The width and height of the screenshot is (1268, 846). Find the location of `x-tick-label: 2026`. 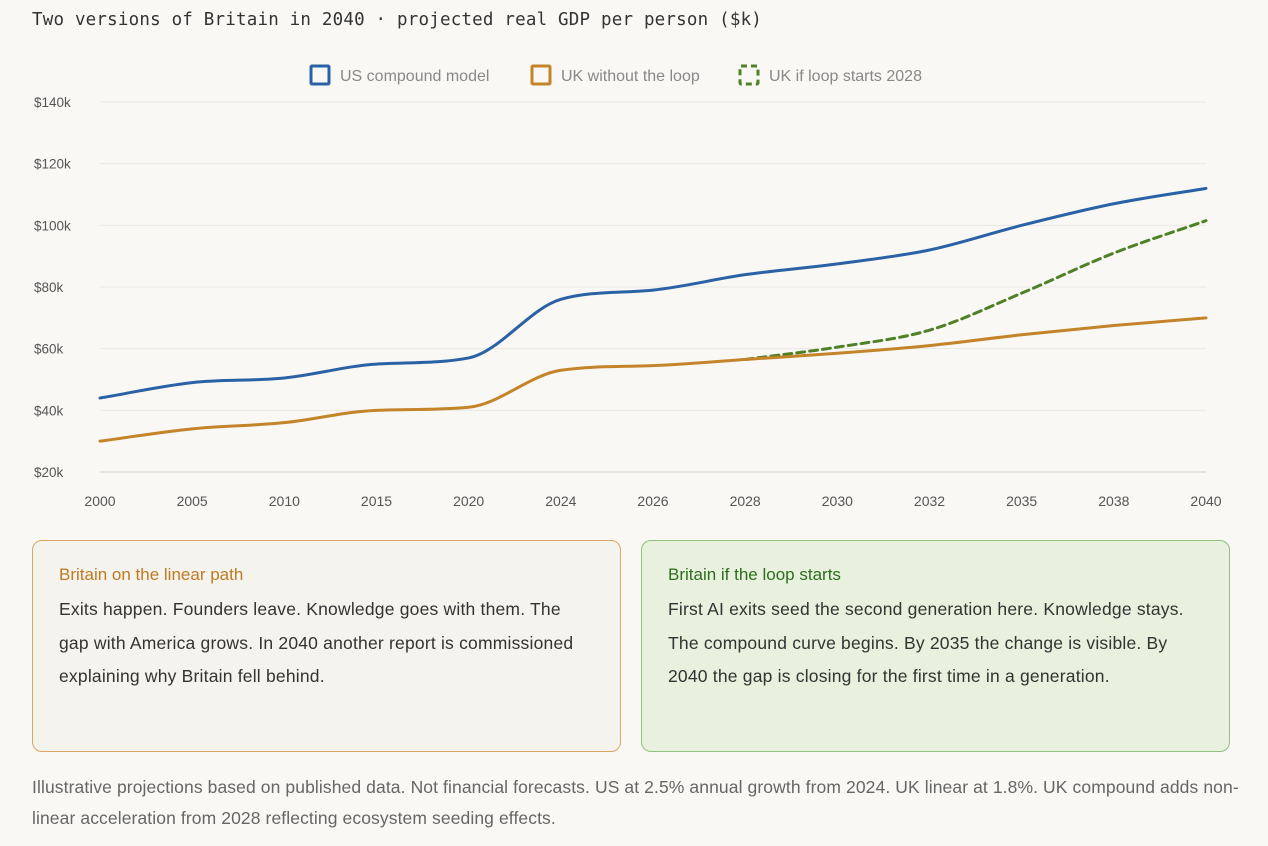

x-tick-label: 2026 is located at coordinates (652, 501).